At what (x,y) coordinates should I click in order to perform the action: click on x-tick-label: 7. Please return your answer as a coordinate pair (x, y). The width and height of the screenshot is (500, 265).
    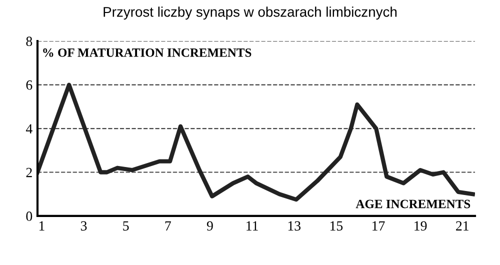
    Looking at the image, I should click on (168, 225).